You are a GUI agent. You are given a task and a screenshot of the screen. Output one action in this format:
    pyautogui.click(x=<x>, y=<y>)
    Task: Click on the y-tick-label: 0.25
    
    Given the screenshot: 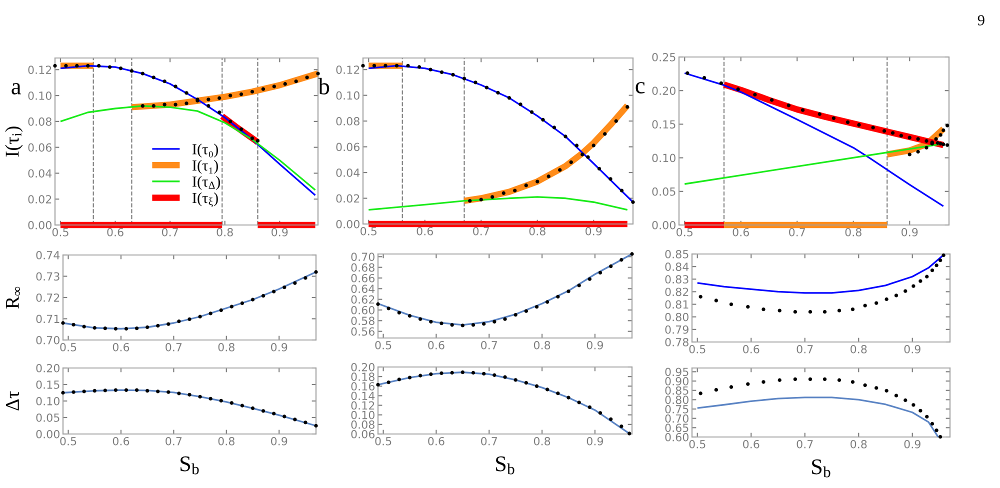 What is the action you would take?
    pyautogui.click(x=664, y=57)
    